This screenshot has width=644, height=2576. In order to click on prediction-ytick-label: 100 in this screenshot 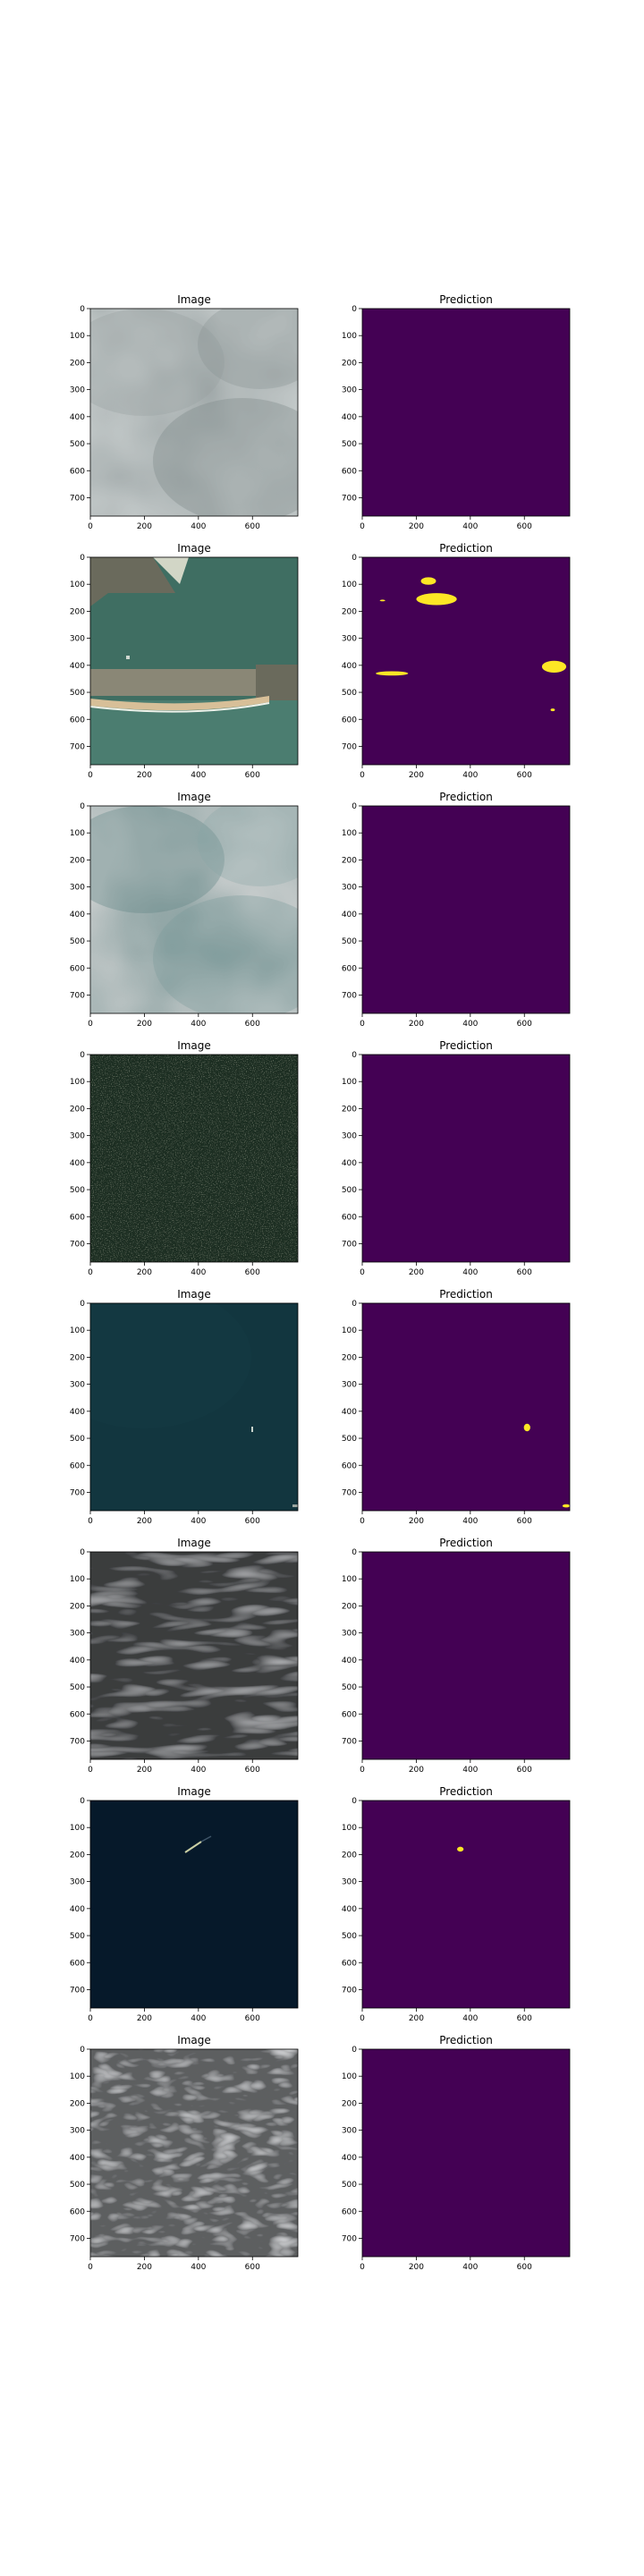, I will do `click(349, 1082)`.